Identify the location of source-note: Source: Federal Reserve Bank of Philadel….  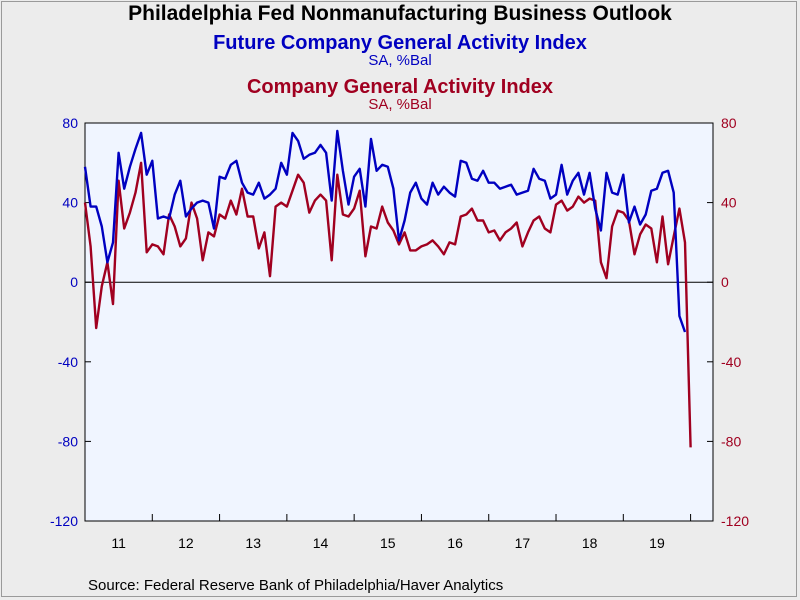
(296, 585).